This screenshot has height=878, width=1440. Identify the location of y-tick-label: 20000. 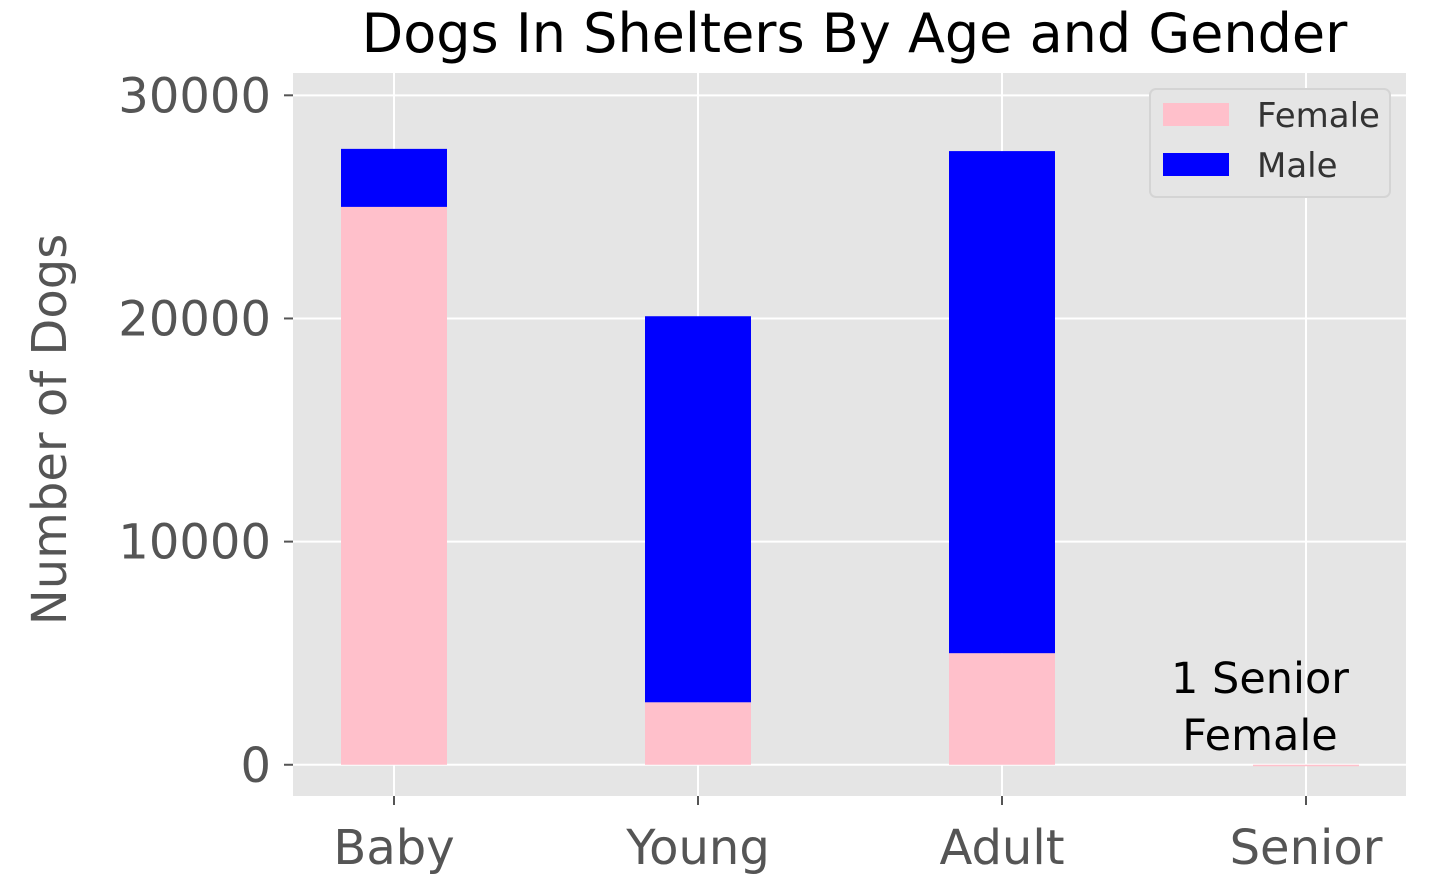
(194, 319).